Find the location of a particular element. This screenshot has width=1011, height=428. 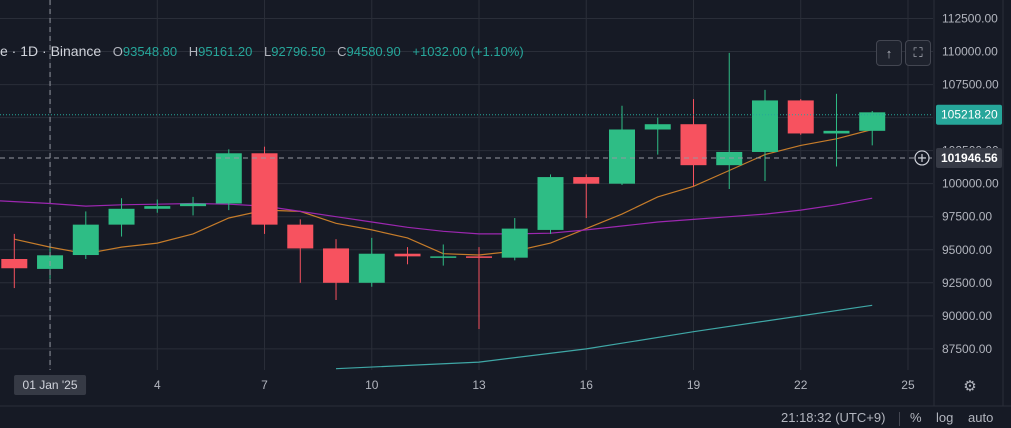

y-tick-label: 92500.00 is located at coordinates (967, 283).